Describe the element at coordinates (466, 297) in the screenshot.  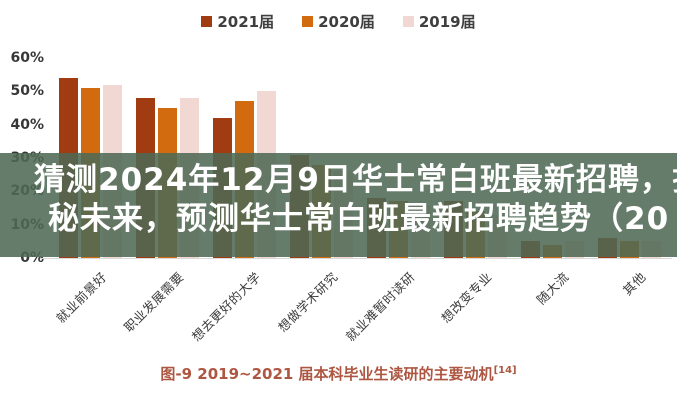
I see `x-category-label: 想改变专业` at that location.